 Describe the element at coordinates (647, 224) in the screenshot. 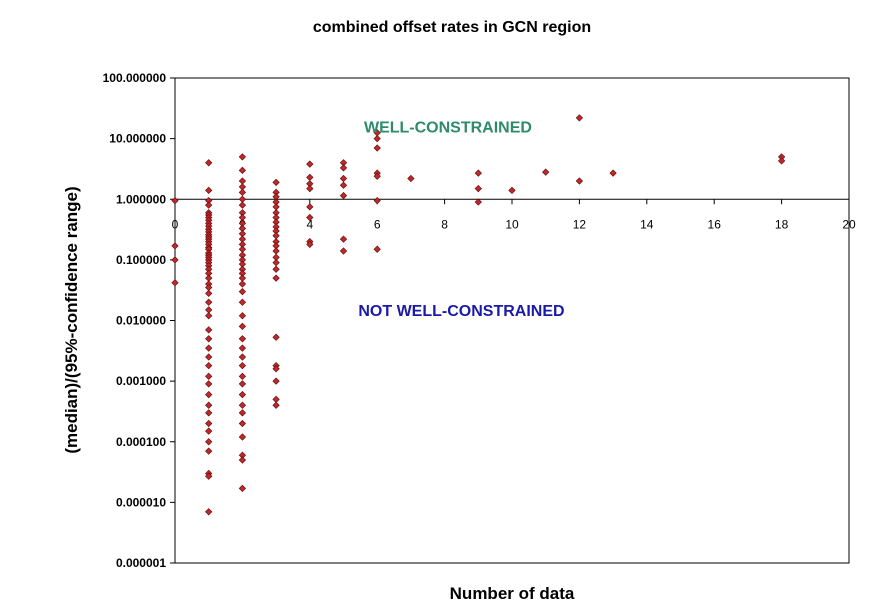

I see `x-tick-label: 14` at that location.